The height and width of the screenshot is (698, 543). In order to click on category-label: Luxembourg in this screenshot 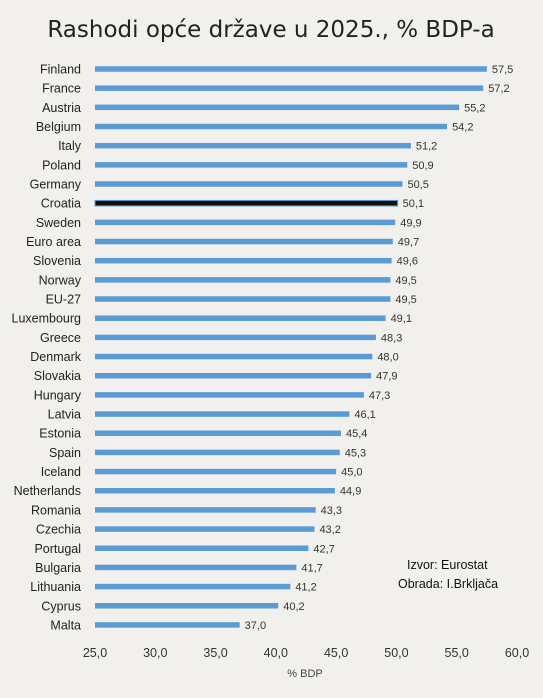, I will do `click(47, 319)`.